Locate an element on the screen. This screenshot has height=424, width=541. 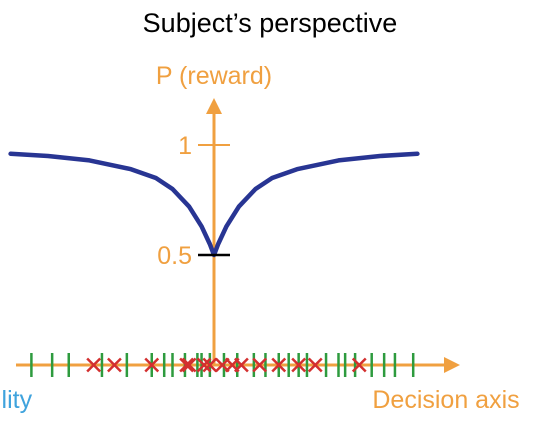
y-tick-label: 0.5 is located at coordinates (174, 256).